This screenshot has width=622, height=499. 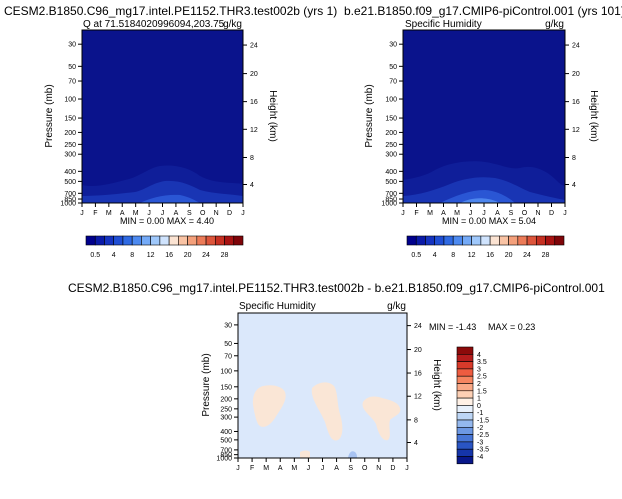 I want to click on panel-b-subtitle-right: g/kg, so click(x=554, y=24).